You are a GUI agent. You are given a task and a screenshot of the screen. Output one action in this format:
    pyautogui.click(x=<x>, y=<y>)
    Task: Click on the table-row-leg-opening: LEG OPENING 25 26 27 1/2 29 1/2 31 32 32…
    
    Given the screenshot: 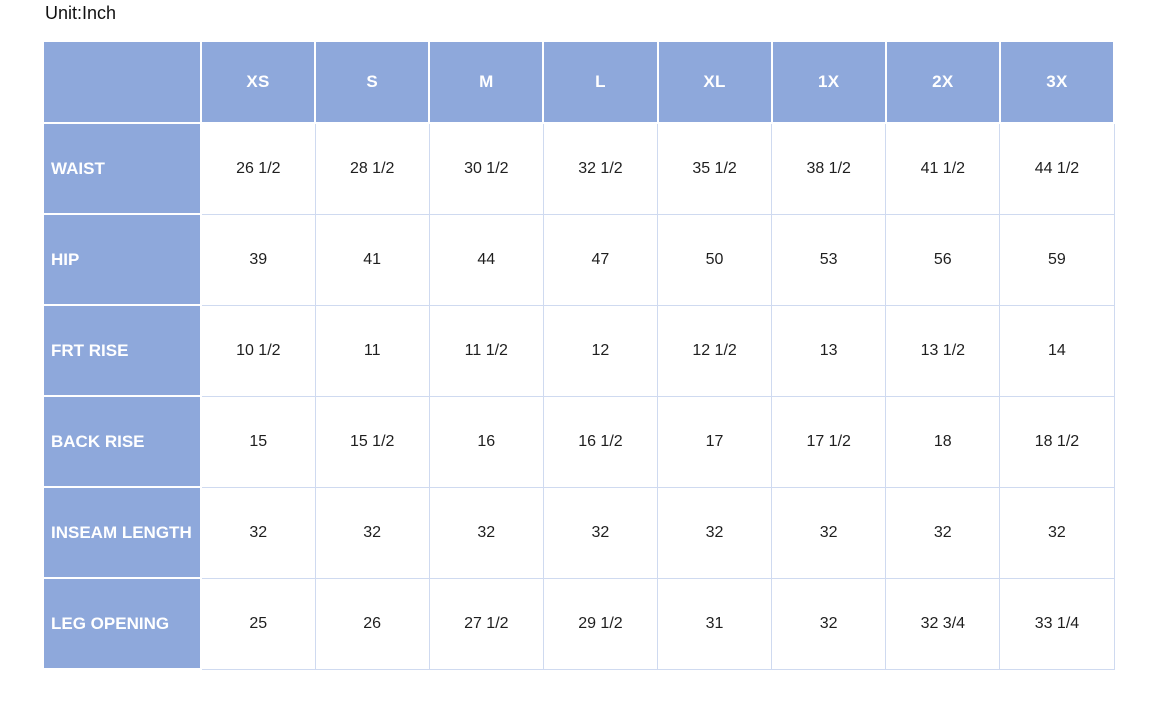 What is the action you would take?
    pyautogui.click(x=578, y=623)
    